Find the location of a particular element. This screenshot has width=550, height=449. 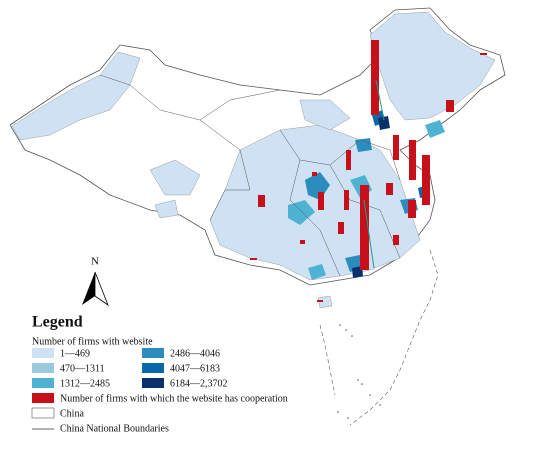

legend-label: 470—1311 is located at coordinates (82, 368).